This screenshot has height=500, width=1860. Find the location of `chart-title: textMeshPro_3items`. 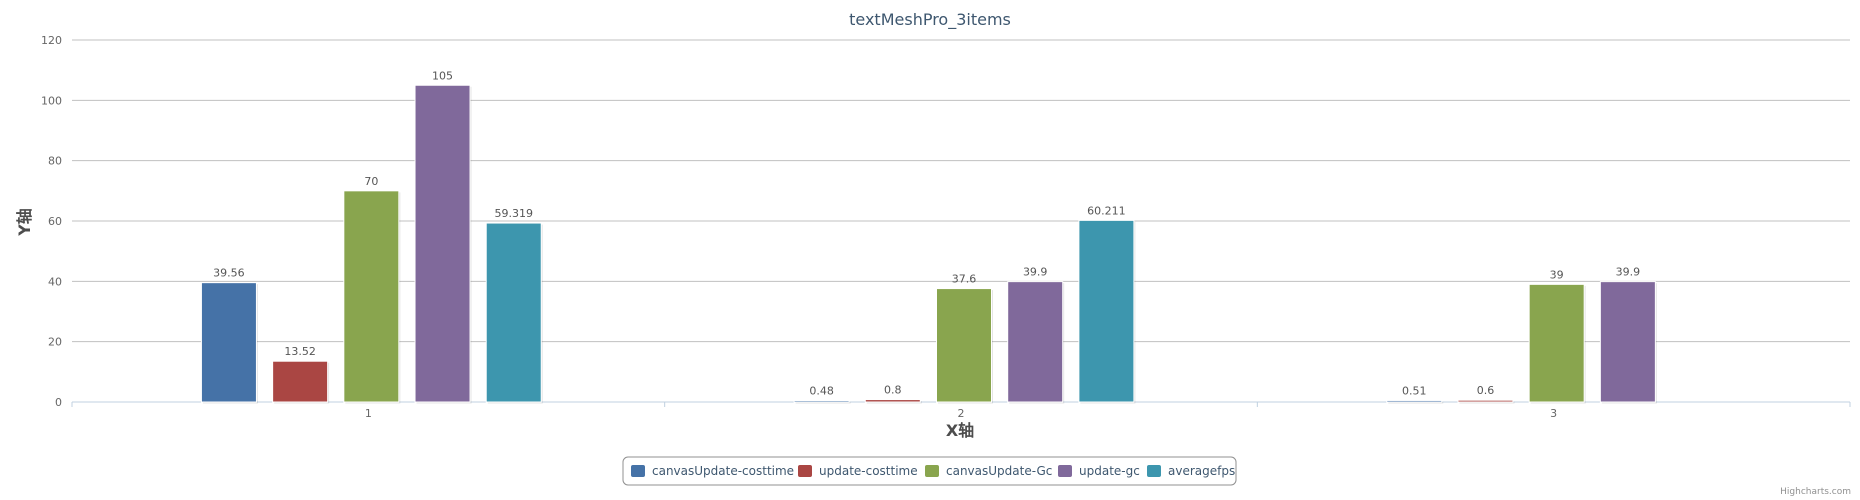

chart-title: textMeshPro_3items is located at coordinates (930, 20).